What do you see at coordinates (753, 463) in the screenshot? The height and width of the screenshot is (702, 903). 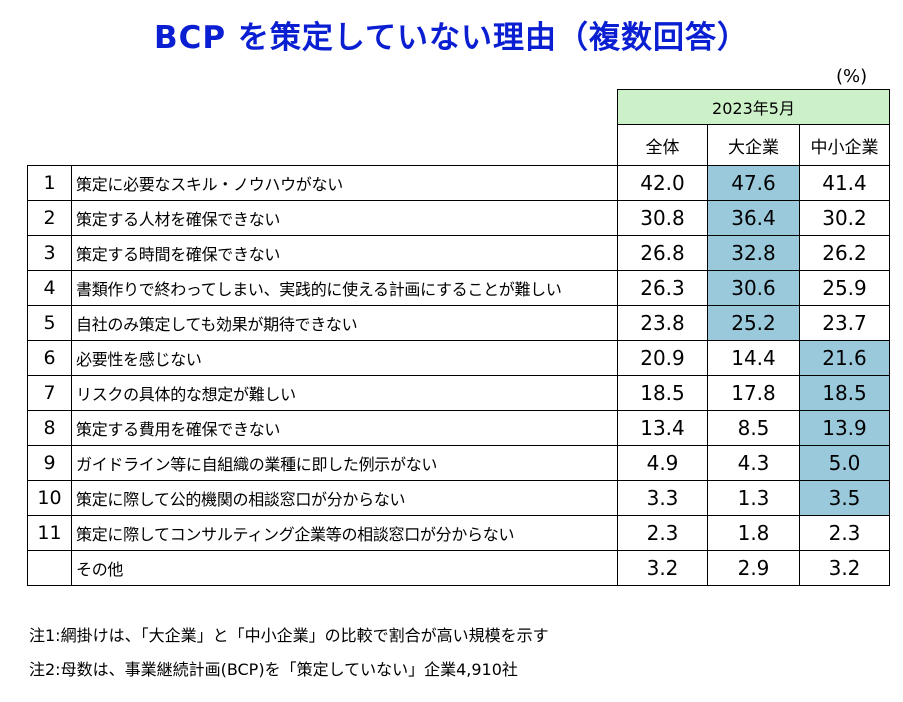 I see `large-value: 4.3` at bounding box center [753, 463].